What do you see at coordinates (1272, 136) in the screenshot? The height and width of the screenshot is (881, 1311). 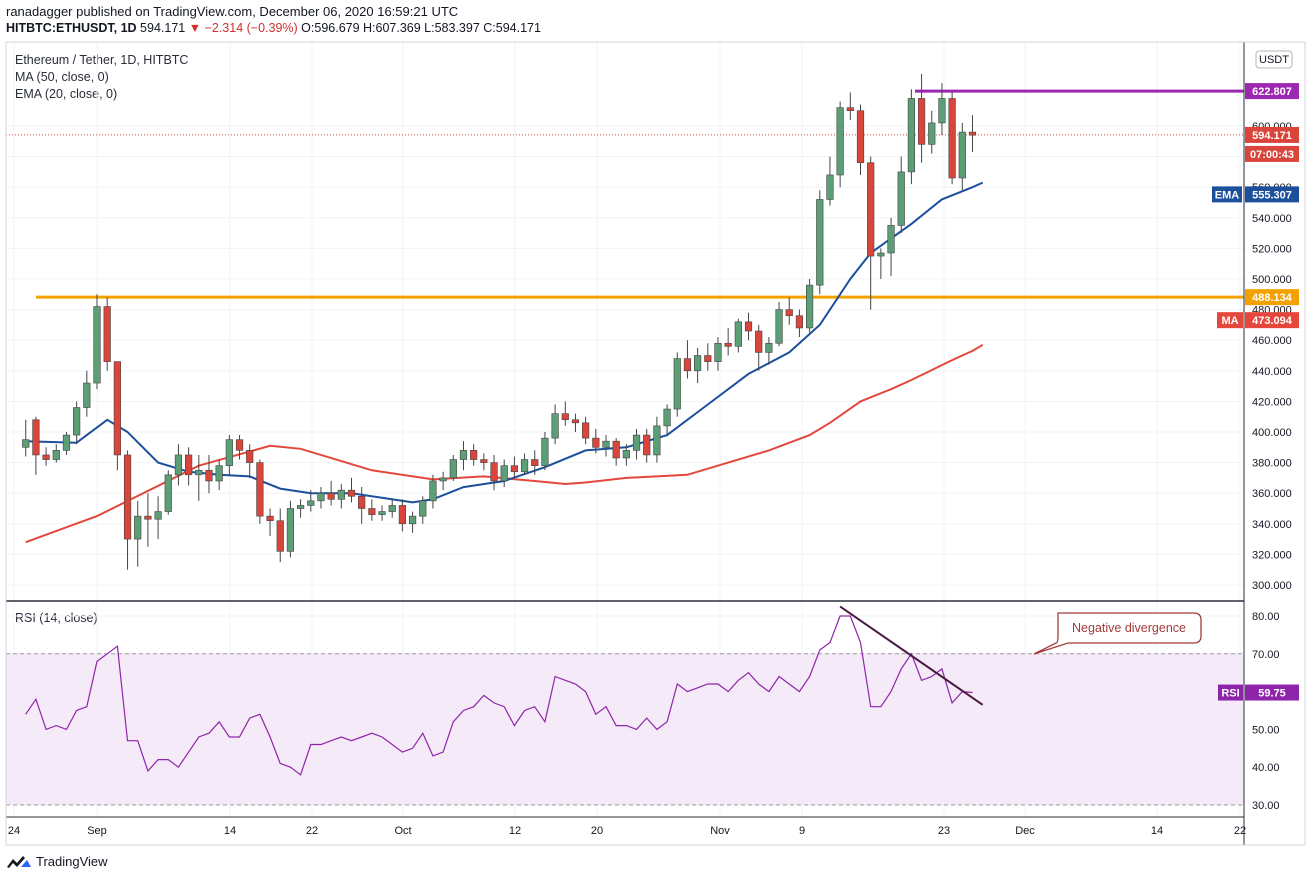 I see `last-price-tag: 594.171` at bounding box center [1272, 136].